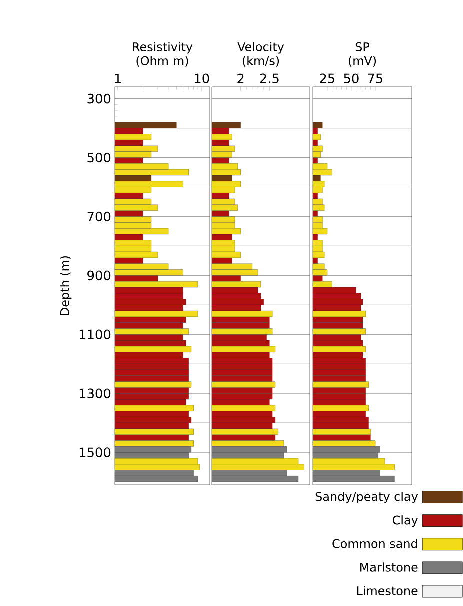  I want to click on x-tick-label: 2.5, so click(269, 79).